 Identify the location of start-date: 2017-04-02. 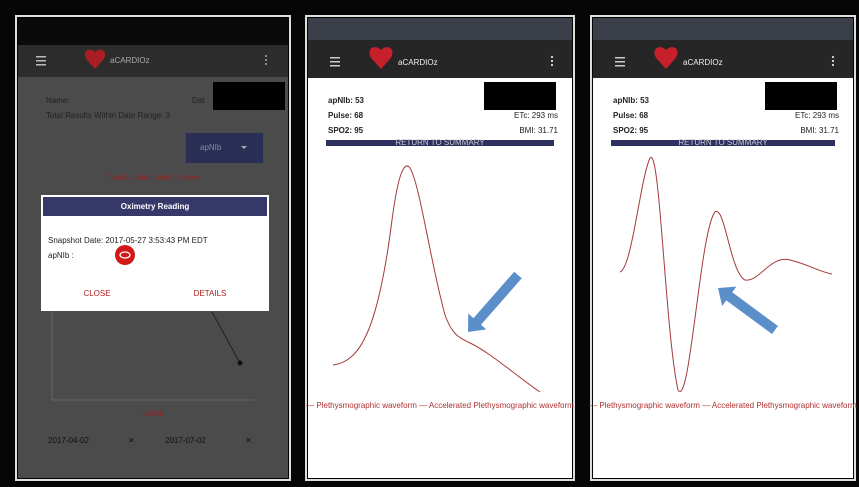
(68, 440).